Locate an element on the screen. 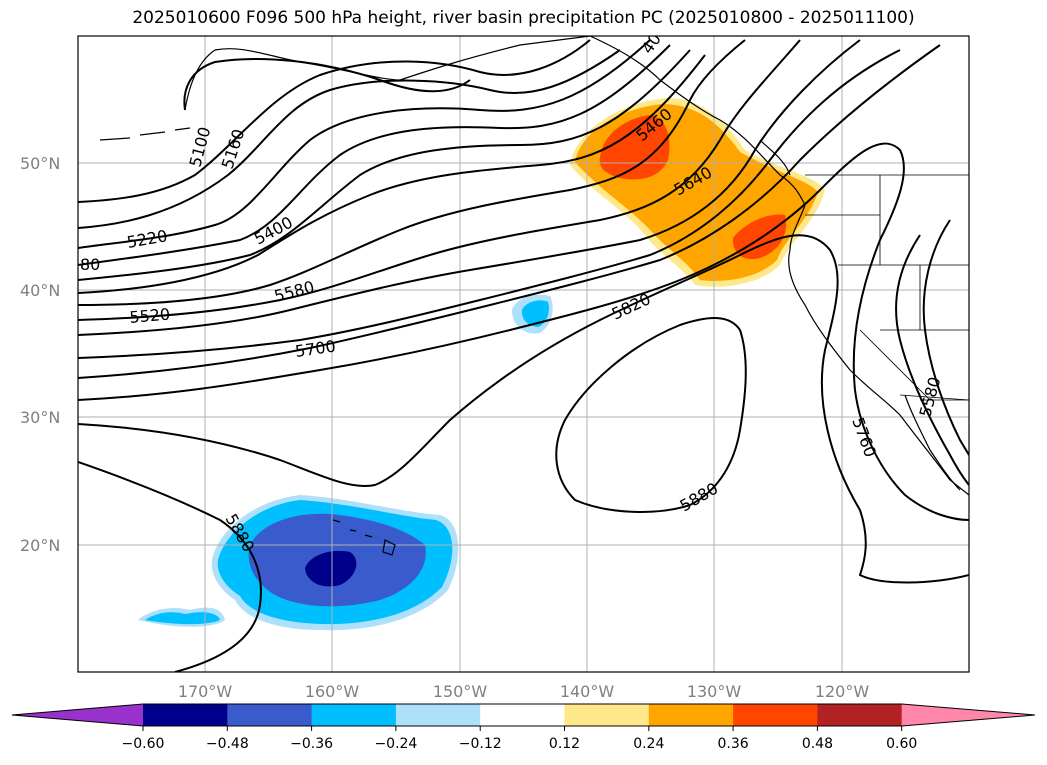 This screenshot has height=765, width=1047. lon-label: 130°W is located at coordinates (714, 691).